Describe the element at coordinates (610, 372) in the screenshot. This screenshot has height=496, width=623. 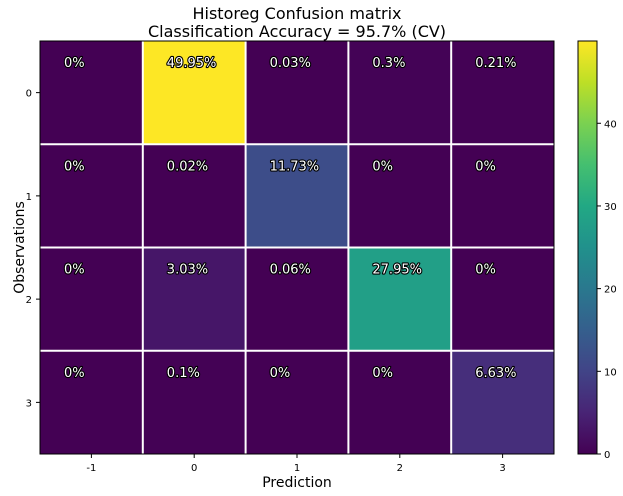
I see `colorbar-tick-label: 10` at that location.